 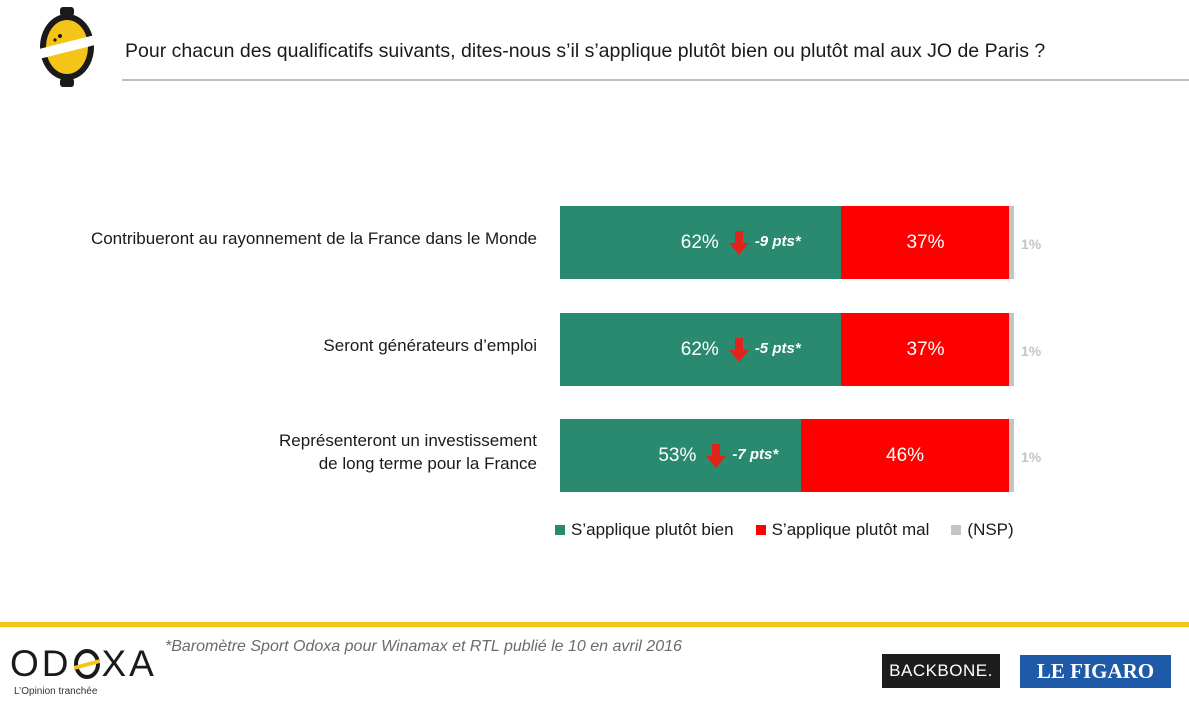 I want to click on brand-o-icon, so click(x=87, y=664).